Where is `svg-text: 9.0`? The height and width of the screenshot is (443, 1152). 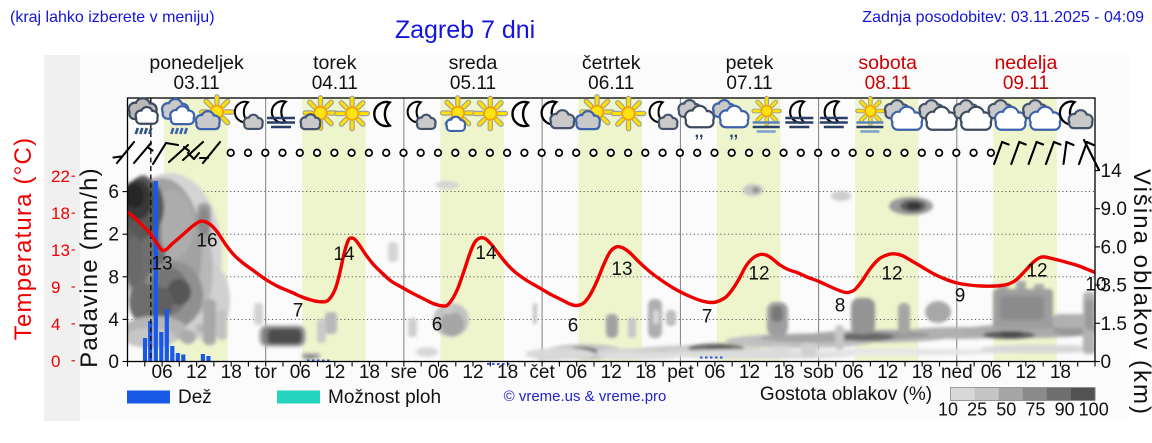
svg-text: 9.0 is located at coordinates (1114, 209).